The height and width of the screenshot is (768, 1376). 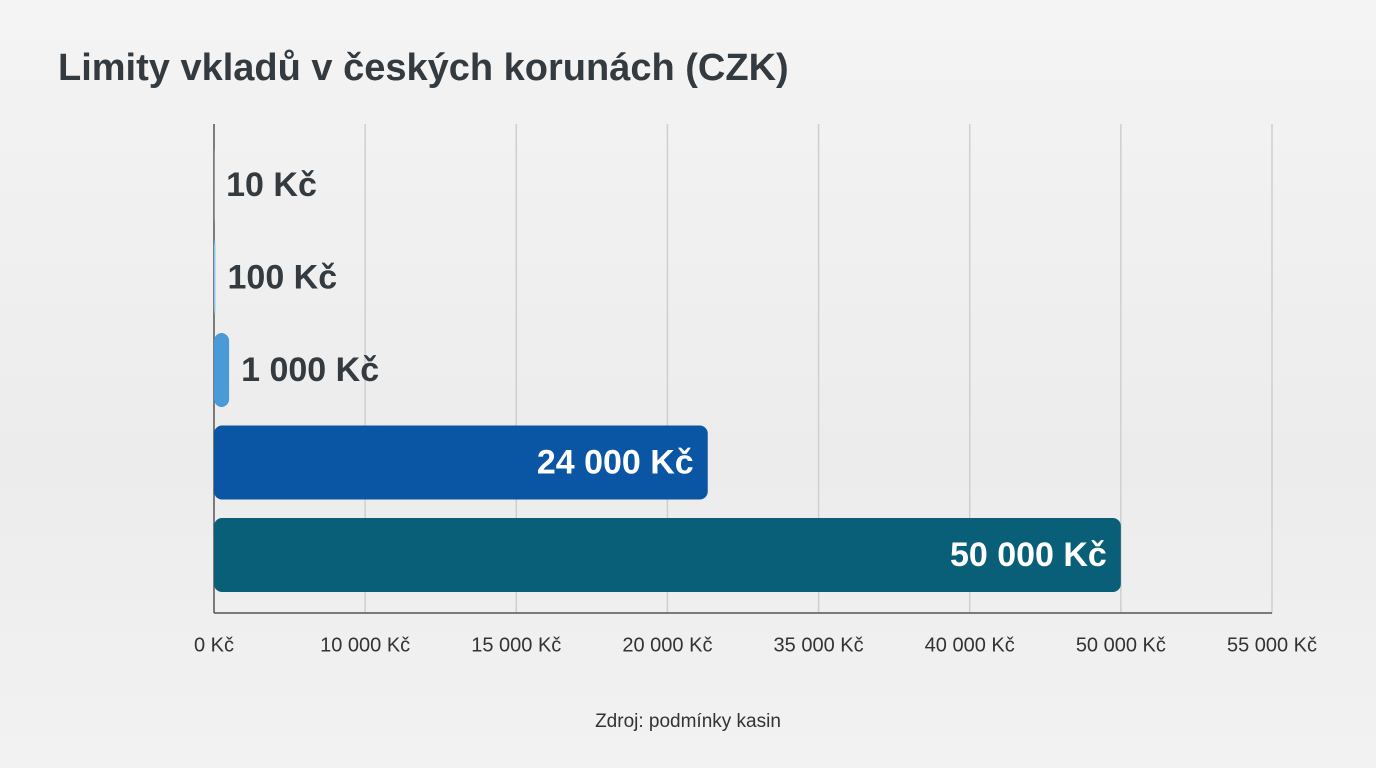 What do you see at coordinates (688, 721) in the screenshot?
I see `source-note: Zdroj: podmínky kasin` at bounding box center [688, 721].